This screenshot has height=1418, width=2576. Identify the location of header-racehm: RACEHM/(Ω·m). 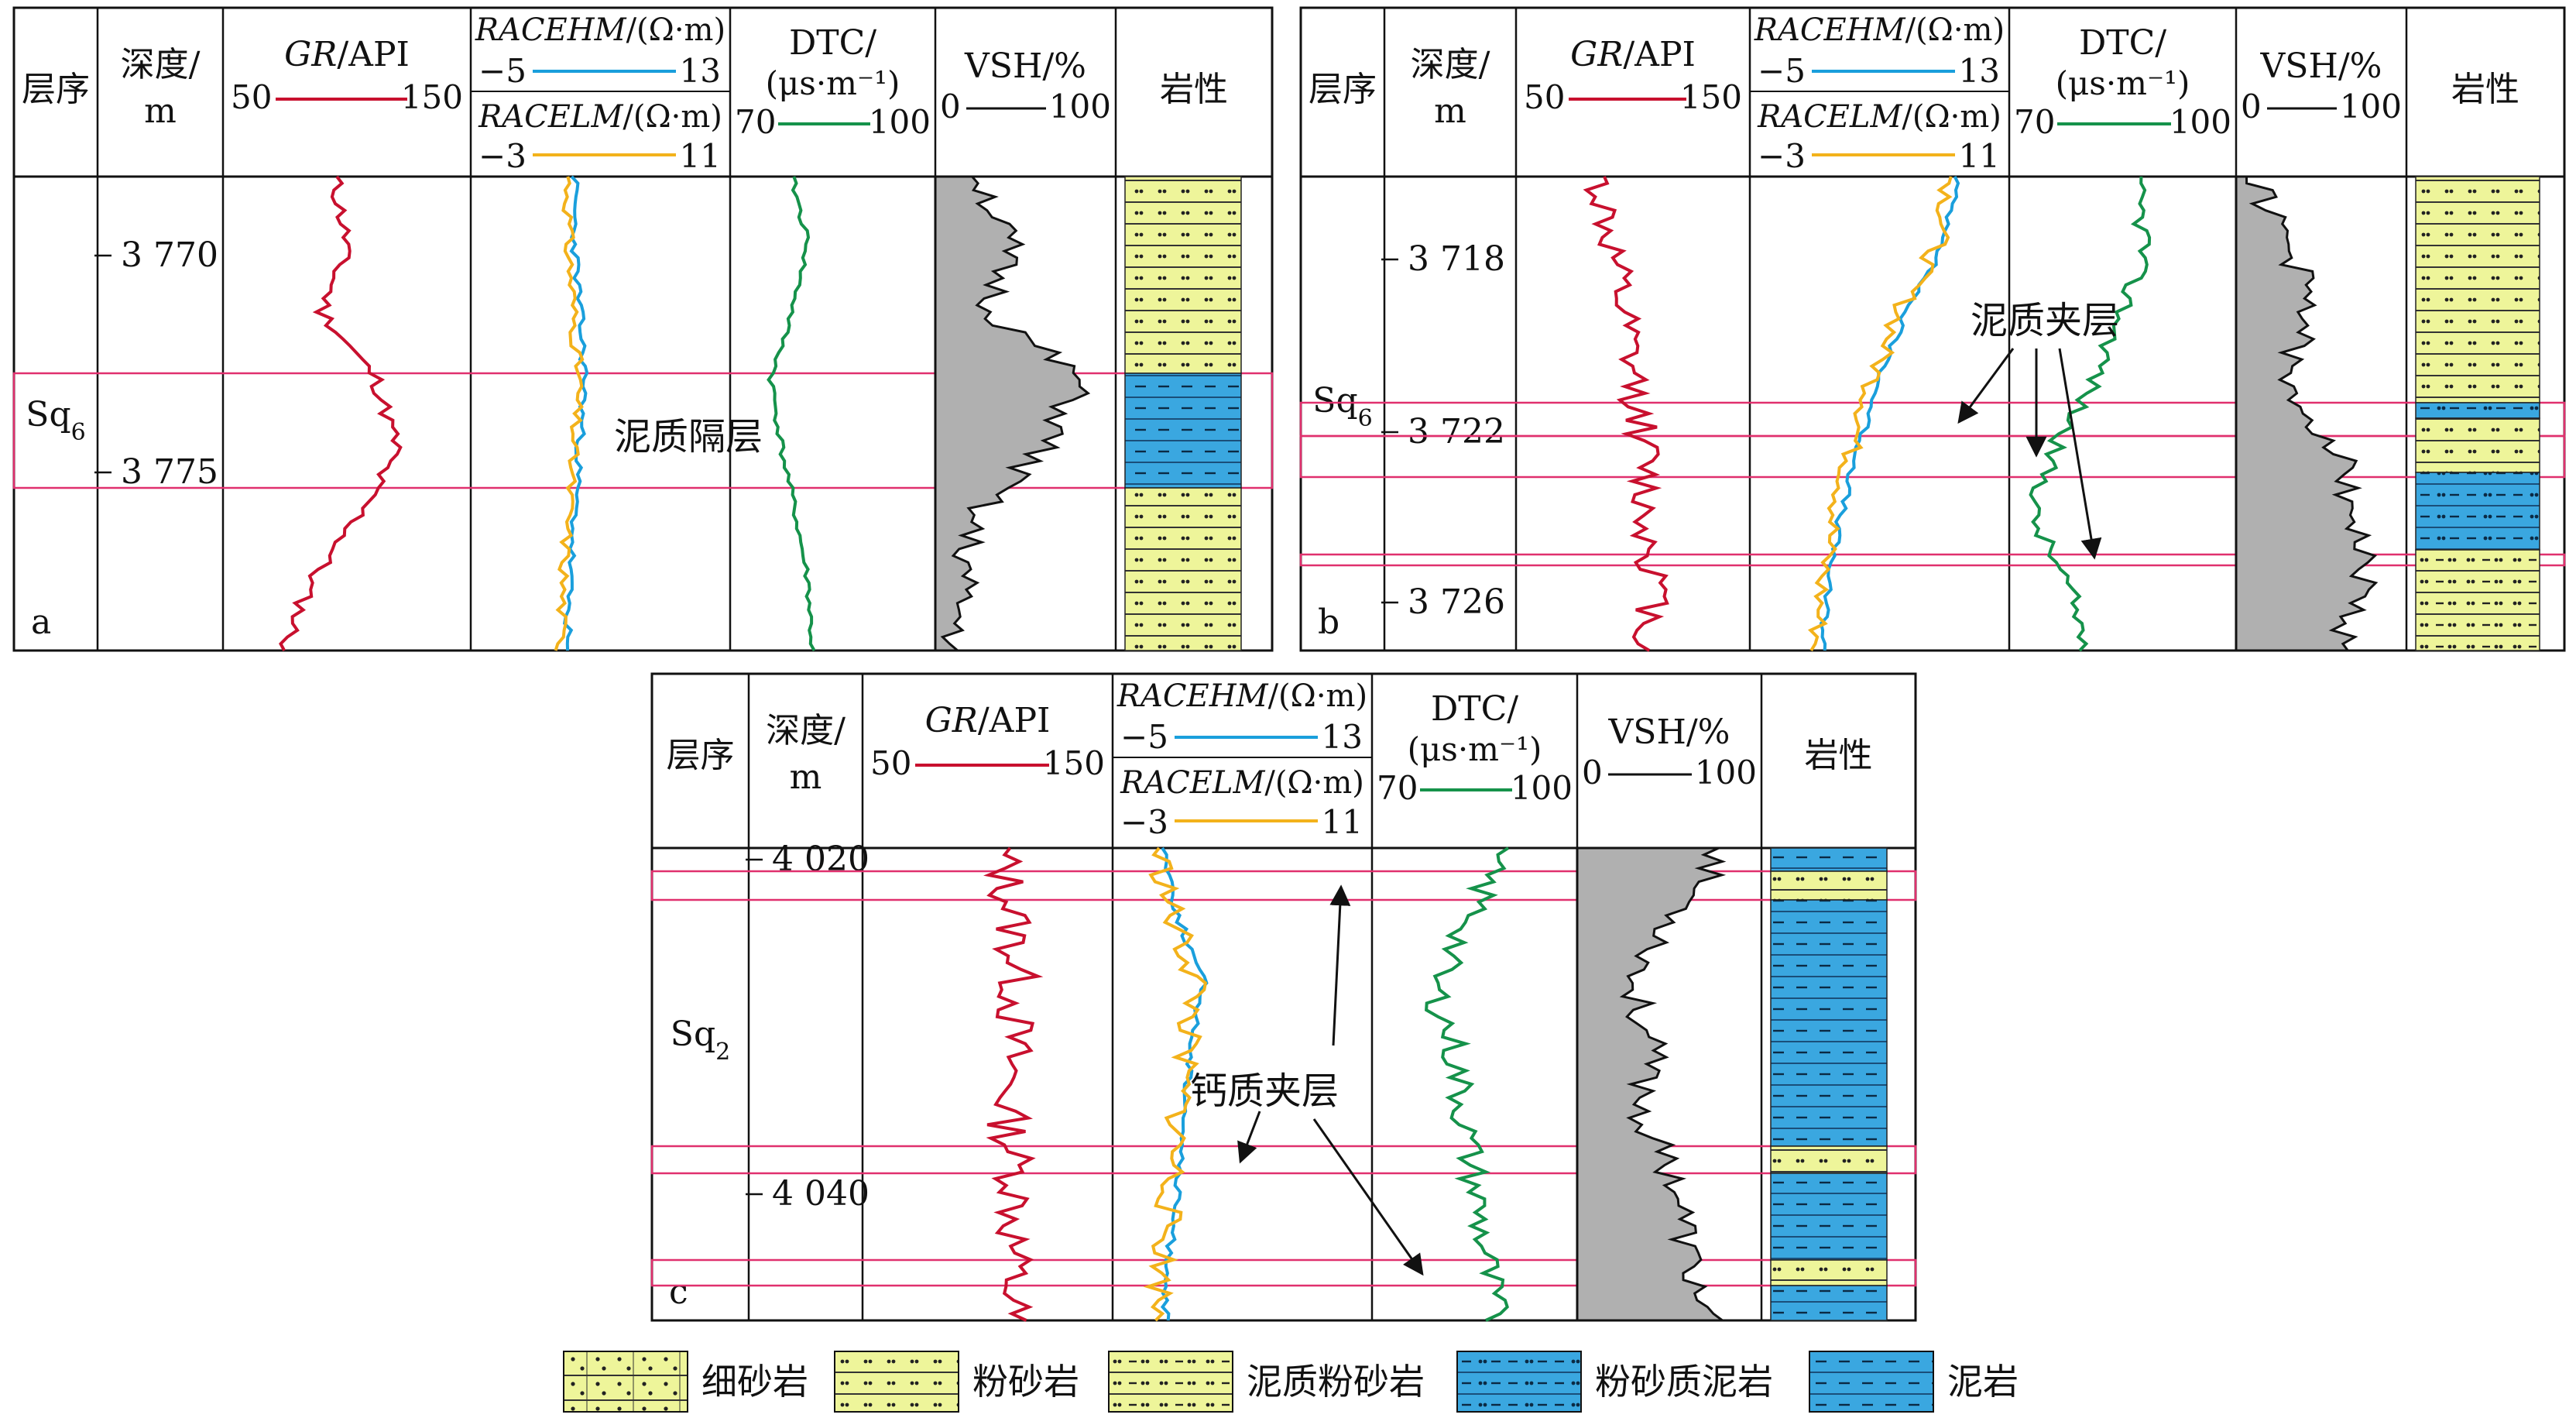
(1879, 30).